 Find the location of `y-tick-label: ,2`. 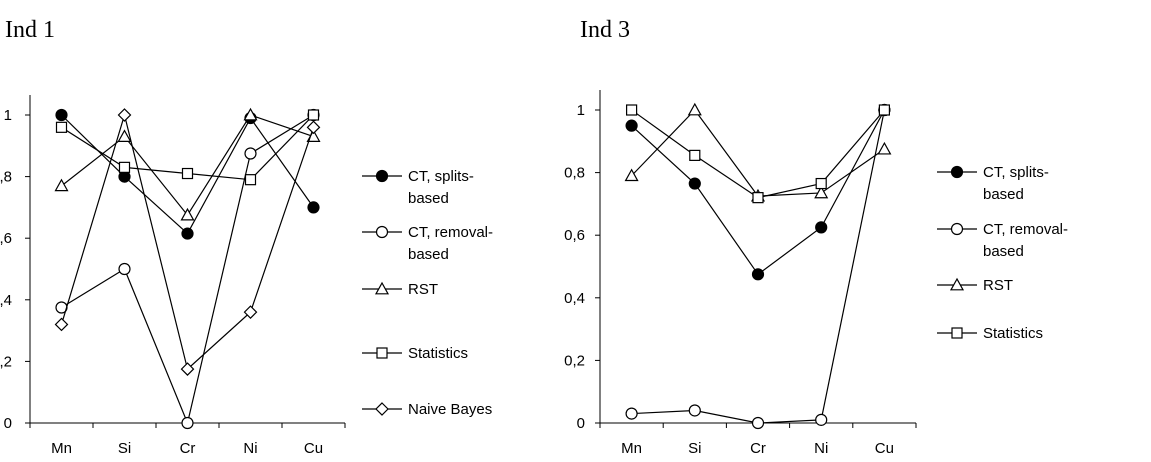

y-tick-label: ,2 is located at coordinates (6, 361).